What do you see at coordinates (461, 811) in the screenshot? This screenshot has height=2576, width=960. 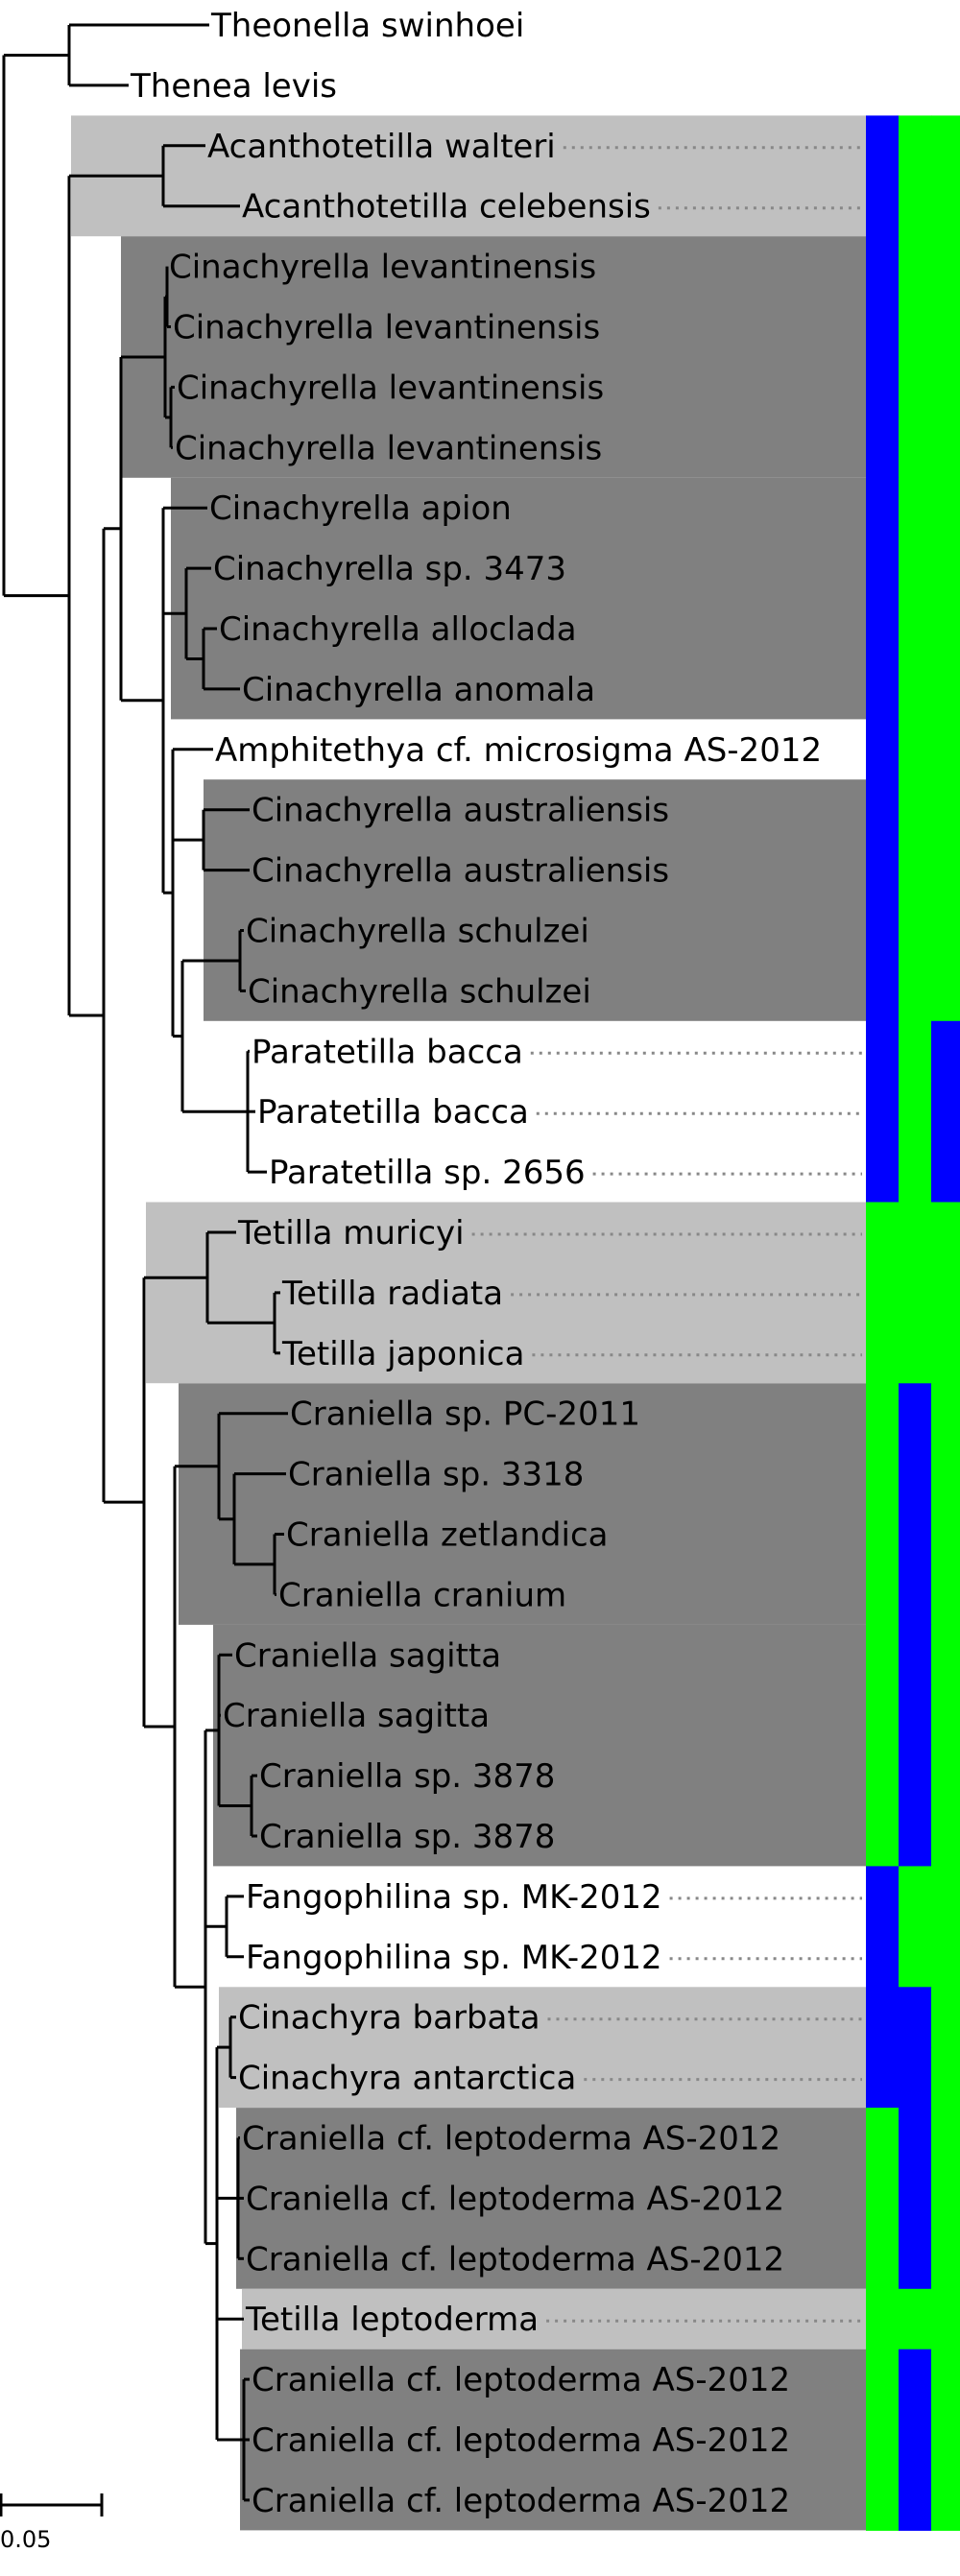 I see `leaf-label: Cinachyrella australiensis` at bounding box center [461, 811].